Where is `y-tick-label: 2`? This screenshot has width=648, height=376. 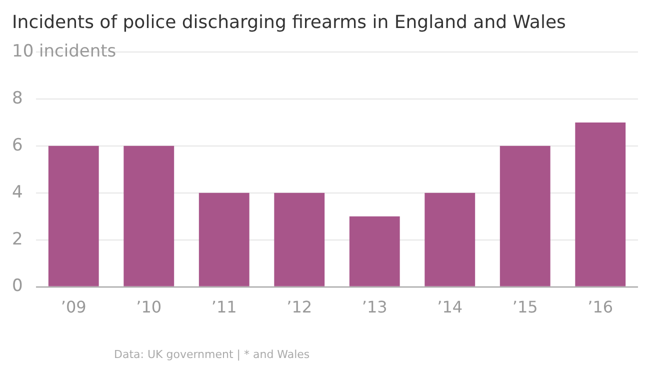
y-tick-label: 2 is located at coordinates (17, 239).